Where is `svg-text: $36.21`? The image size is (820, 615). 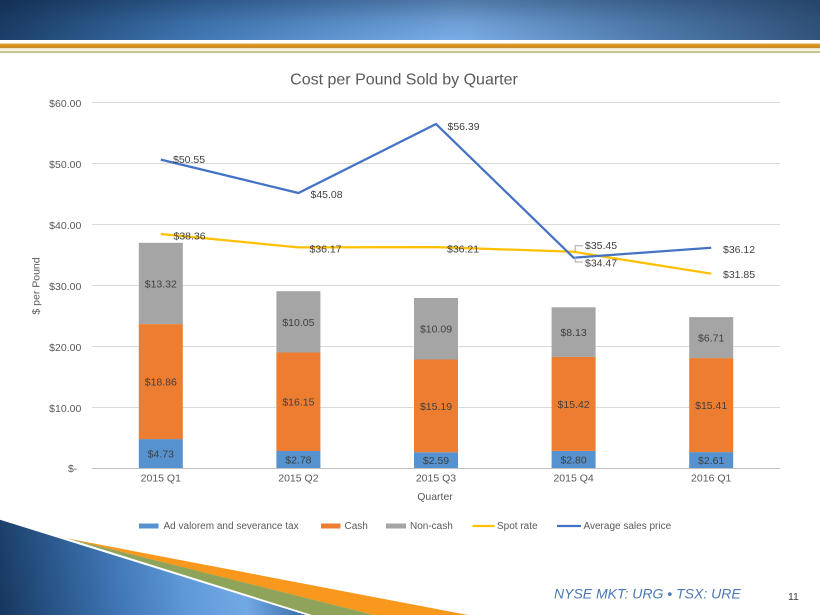 svg-text: $36.21 is located at coordinates (463, 249).